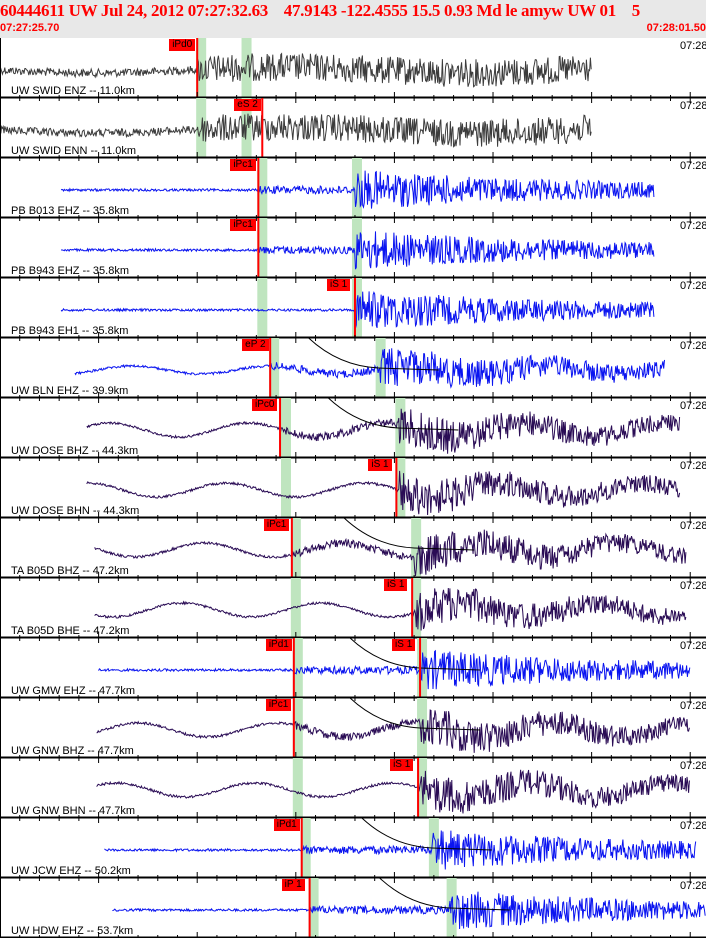 This screenshot has width=706, height=938. Describe the element at coordinates (70, 211) in the screenshot. I see `trace-label: PB B013 EHZ -- 35.8km` at that location.